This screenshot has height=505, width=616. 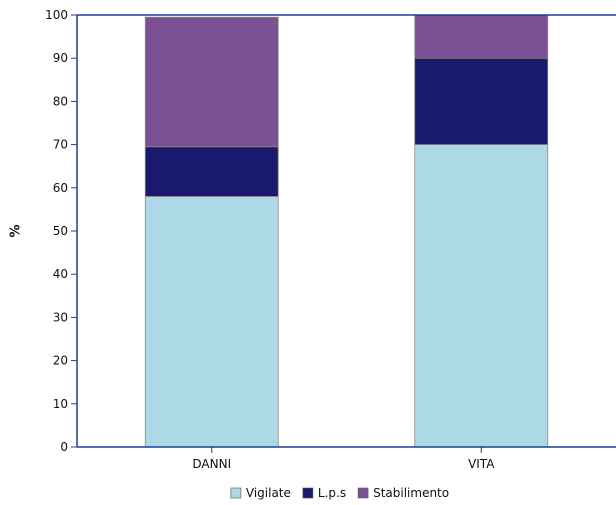 What do you see at coordinates (268, 493) in the screenshot?
I see `legend-label: Vigilate` at bounding box center [268, 493].